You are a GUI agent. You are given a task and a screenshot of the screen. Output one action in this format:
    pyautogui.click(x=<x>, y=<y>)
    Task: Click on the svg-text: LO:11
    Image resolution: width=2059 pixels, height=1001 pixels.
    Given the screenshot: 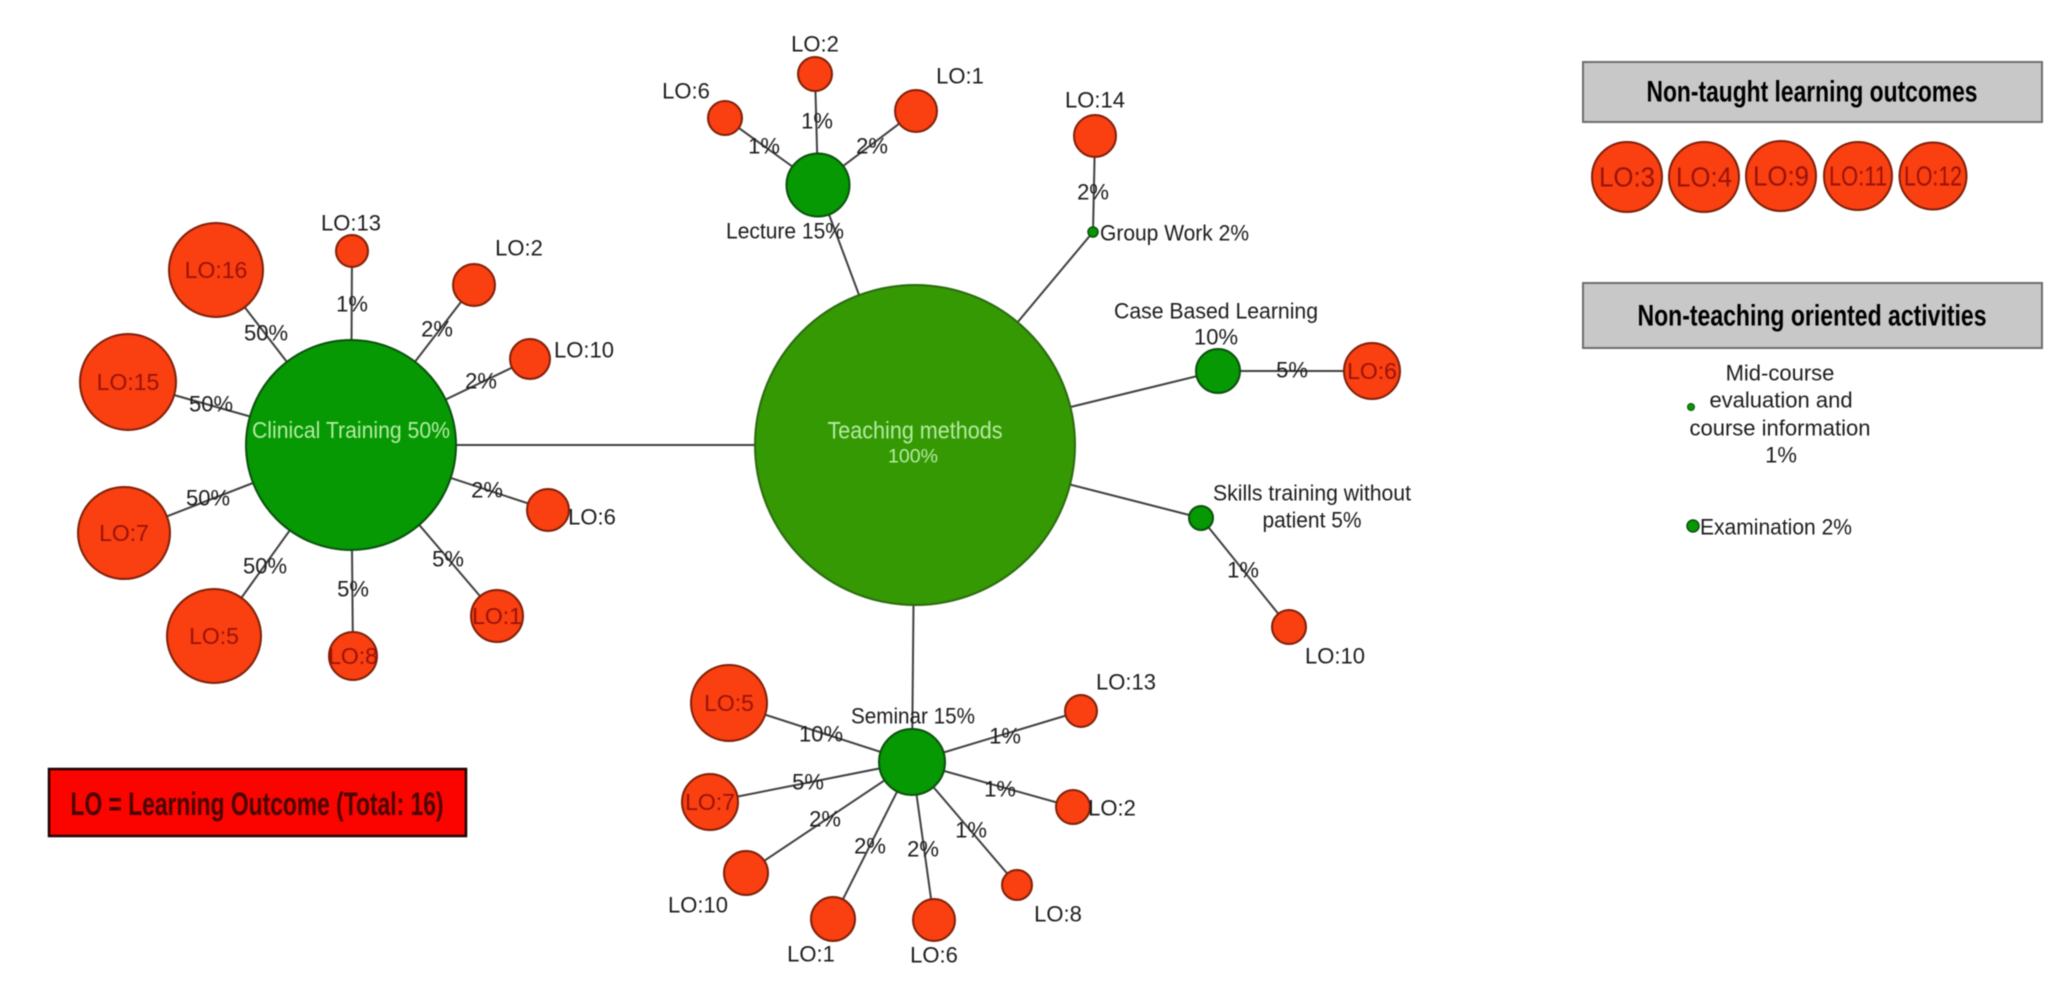 What is the action you would take?
    pyautogui.click(x=1858, y=176)
    